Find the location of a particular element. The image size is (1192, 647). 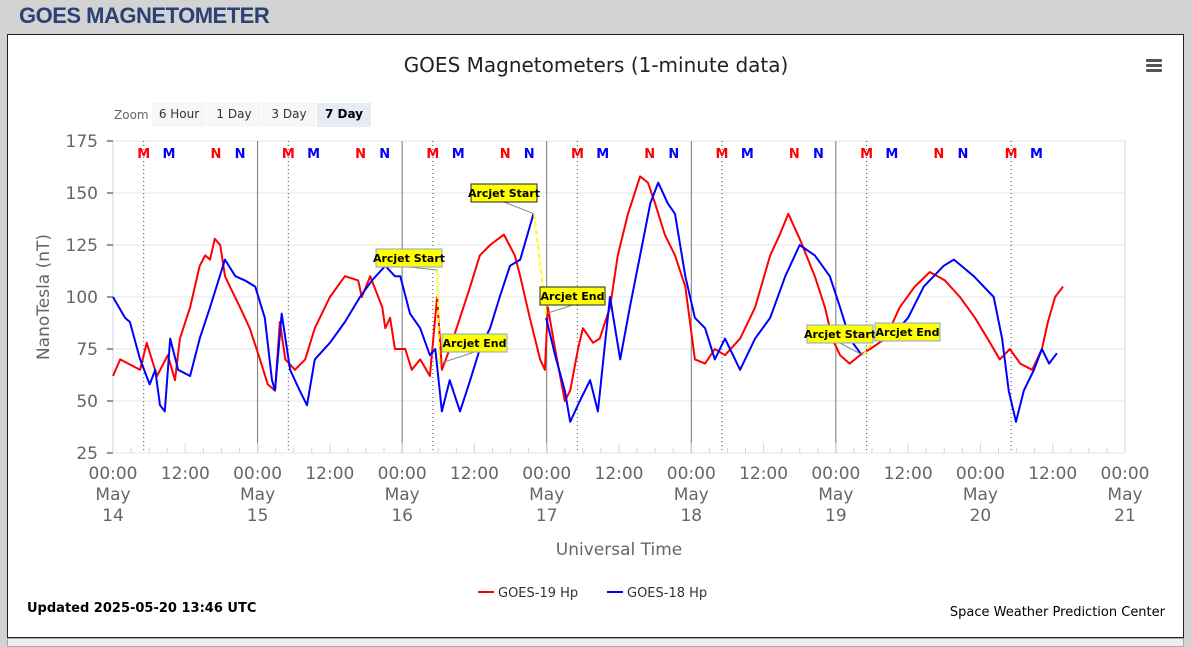

chart-title: GOES Magnetometers (1-minute data) is located at coordinates (596, 65).